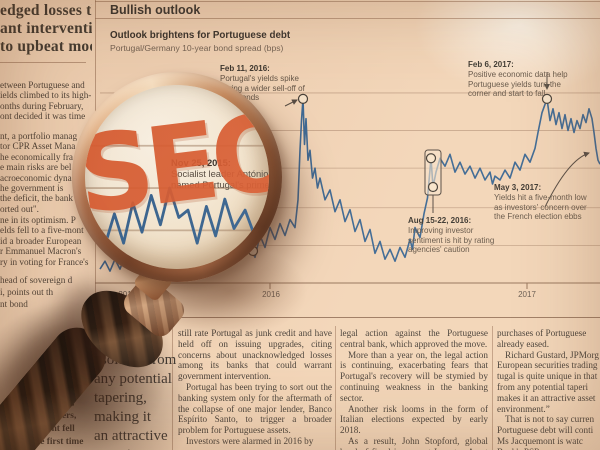  I want to click on annotation-text: as investors' concern over, so click(540, 207).